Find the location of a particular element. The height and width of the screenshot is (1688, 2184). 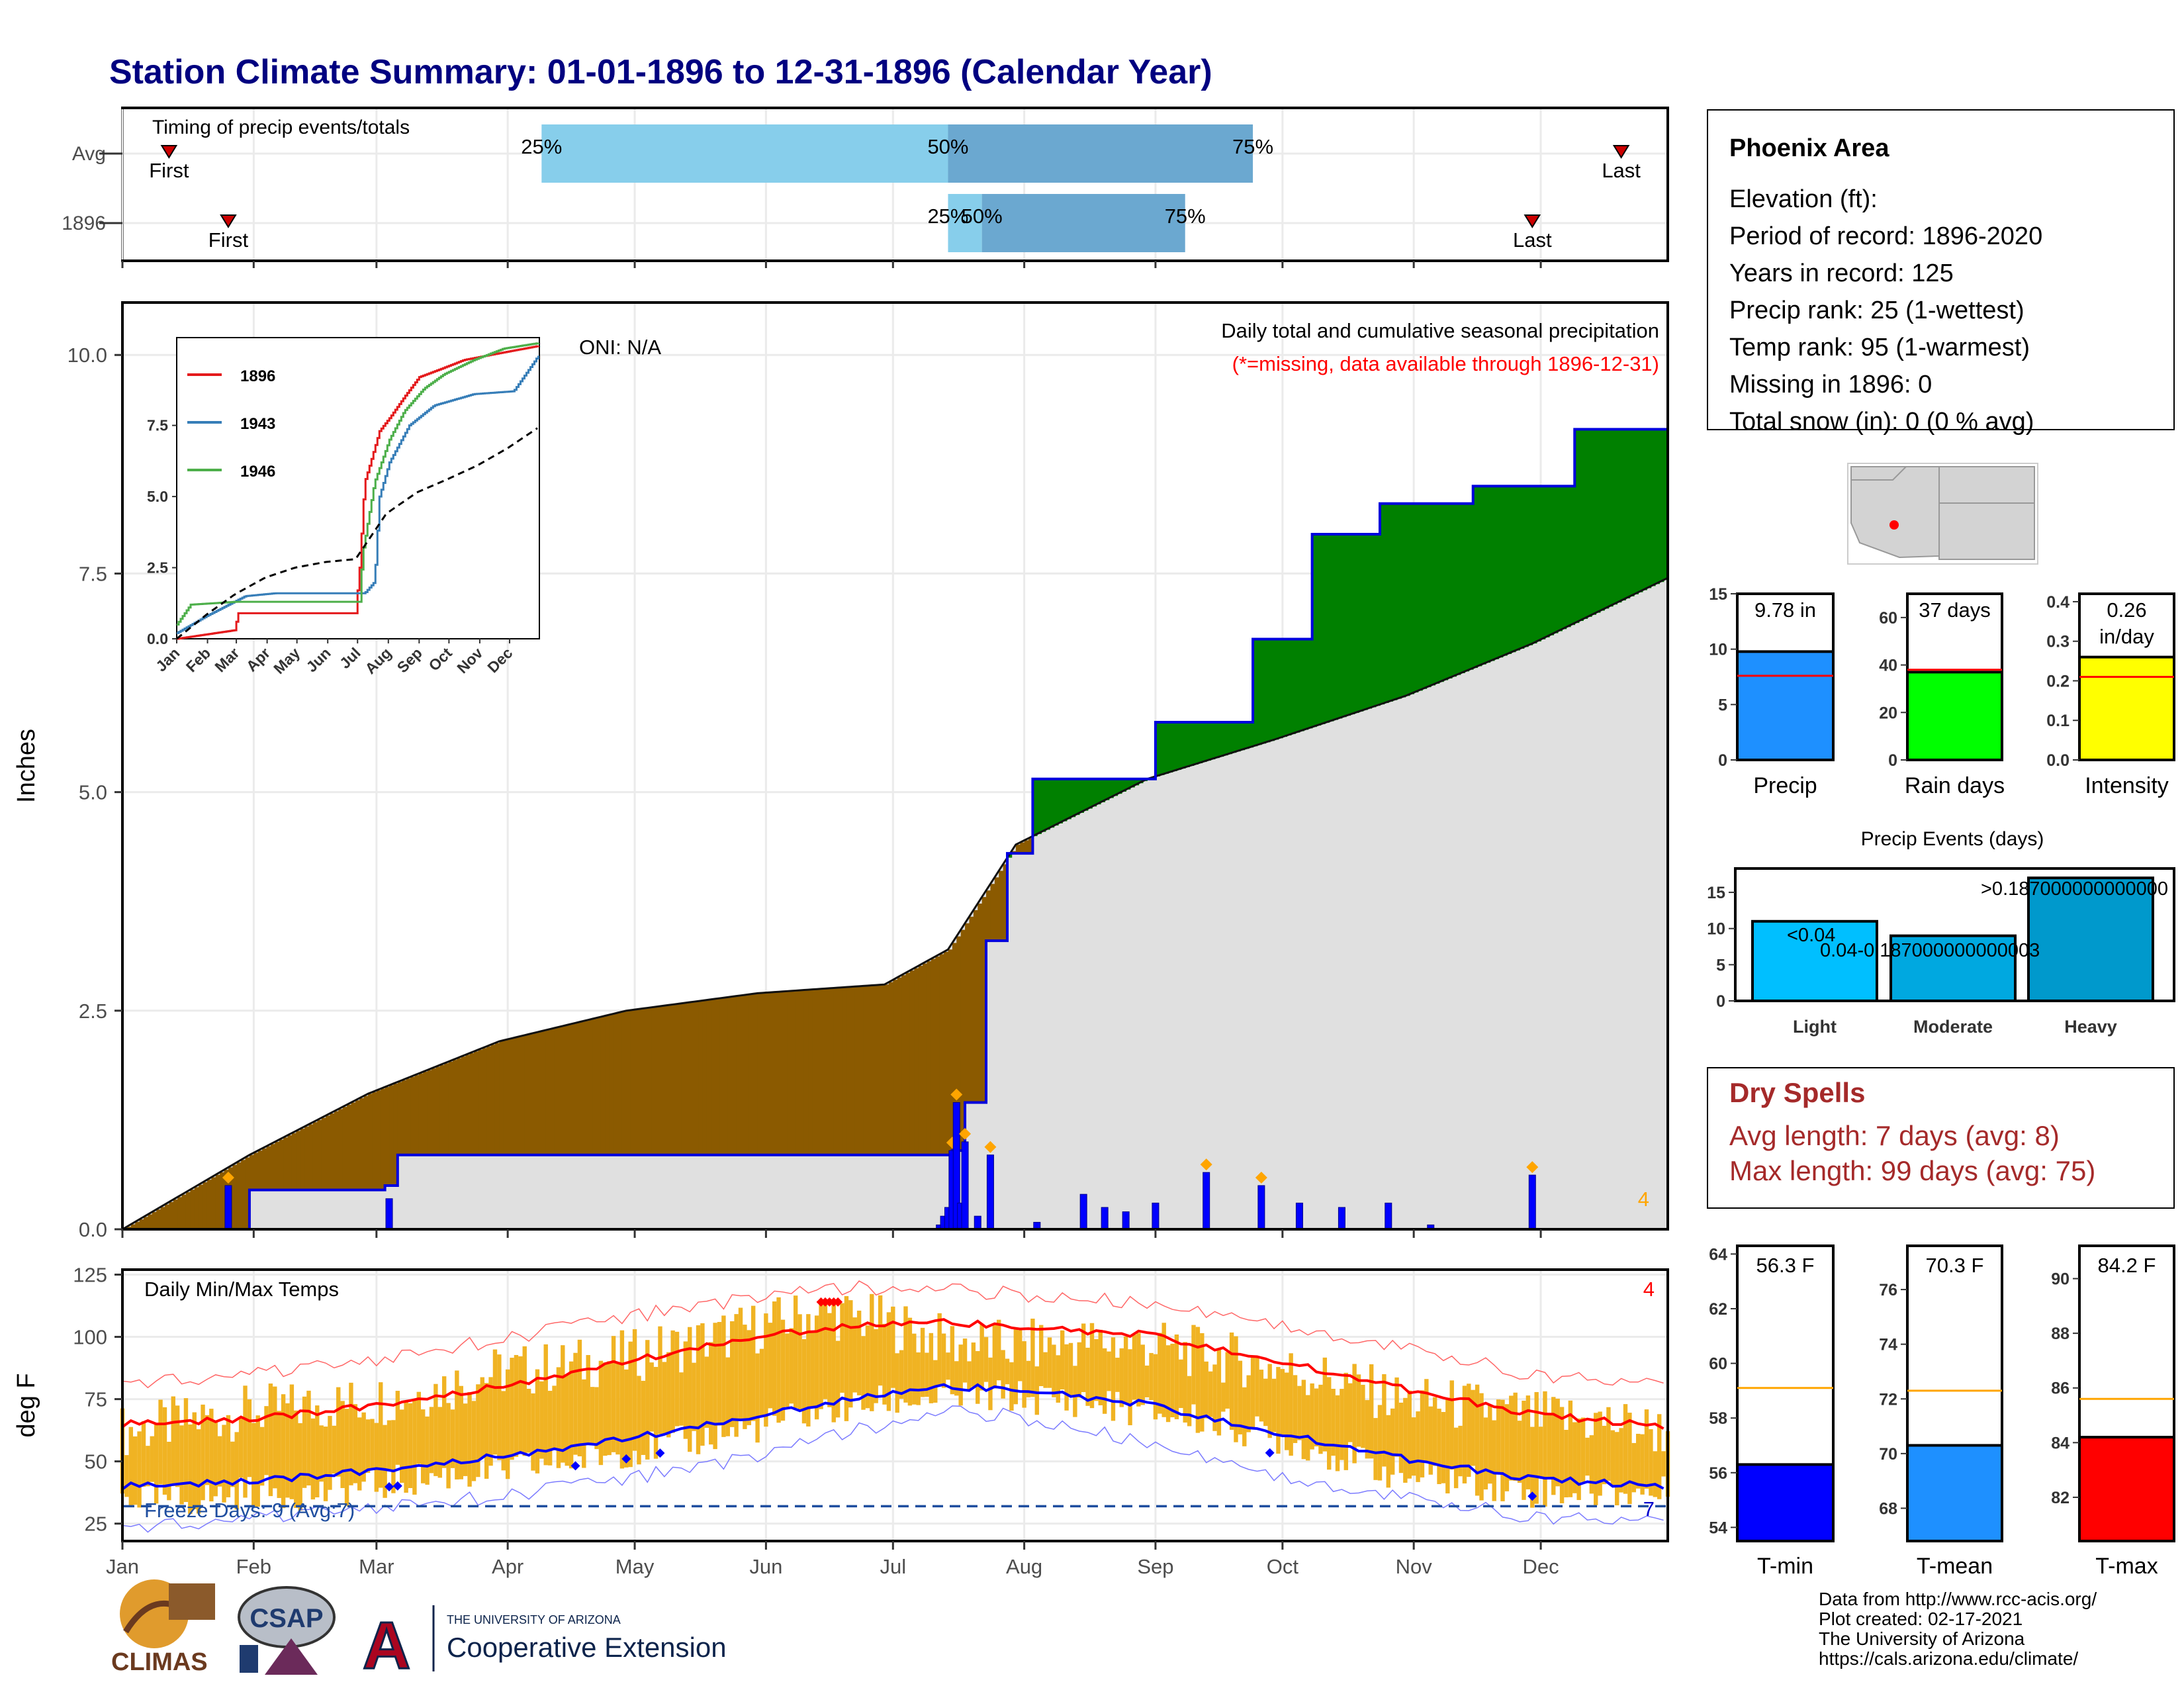

month-label-feb: Feb is located at coordinates (253, 1566).